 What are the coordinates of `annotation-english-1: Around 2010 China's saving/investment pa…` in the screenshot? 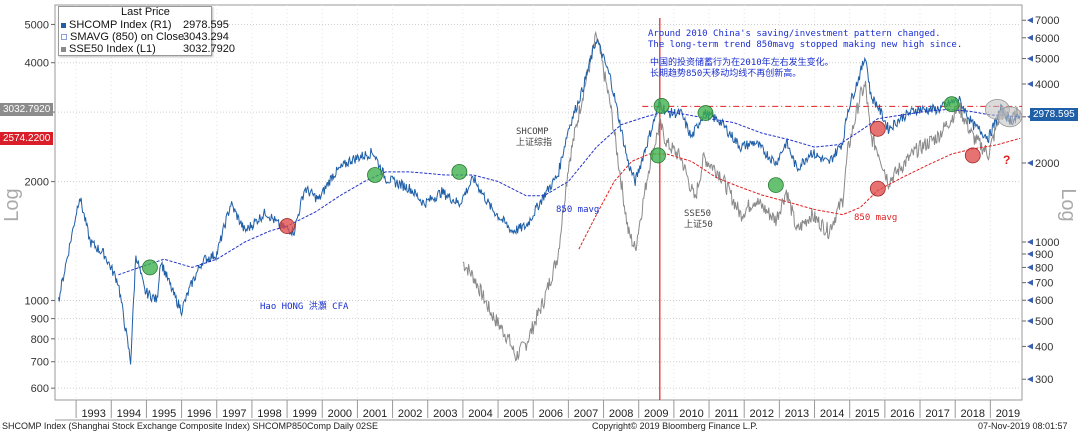 It's located at (794, 34).